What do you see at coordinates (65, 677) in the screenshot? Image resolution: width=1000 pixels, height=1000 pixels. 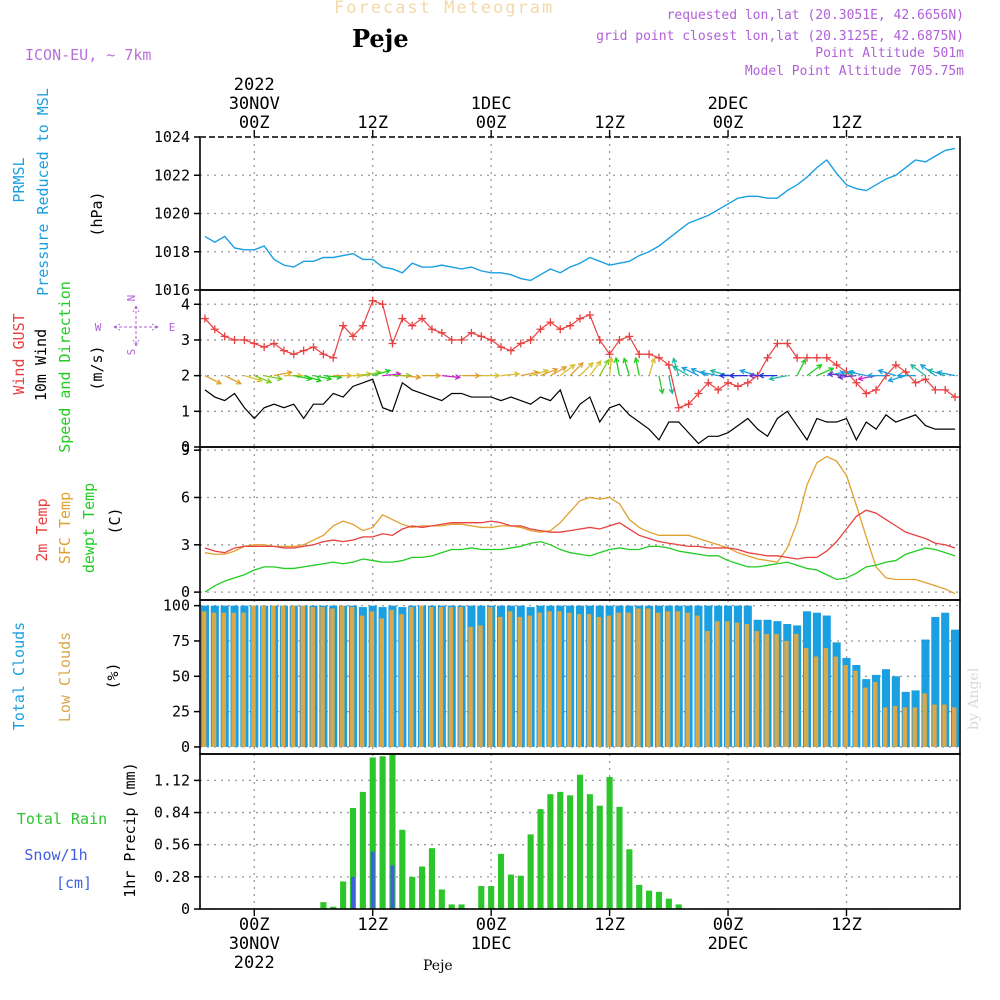 I see `low-clouds-label: Low Clouds` at bounding box center [65, 677].